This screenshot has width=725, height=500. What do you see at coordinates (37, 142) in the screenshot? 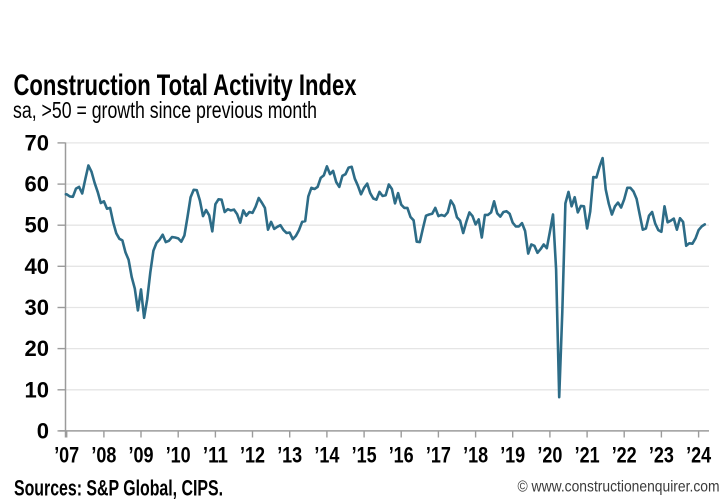
I see `svg-text: 70` at bounding box center [37, 142].